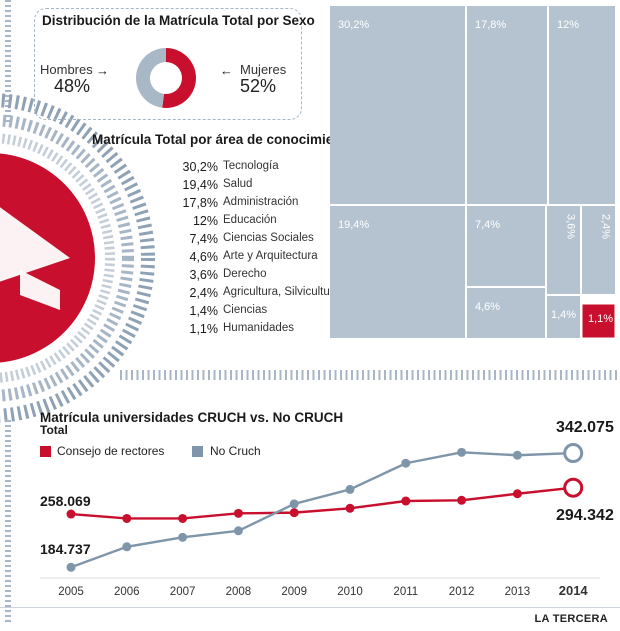 The image size is (620, 631). I want to click on donut-slice-hombres, so click(150, 78).